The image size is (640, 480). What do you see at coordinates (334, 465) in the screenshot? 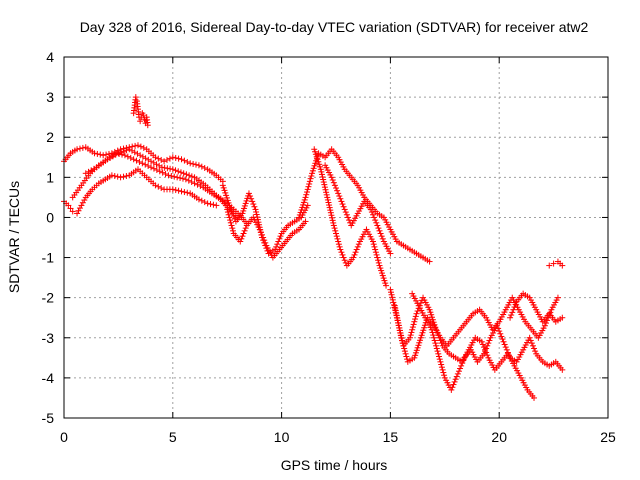
I see `x-axis-label: GPS time / hours` at bounding box center [334, 465].